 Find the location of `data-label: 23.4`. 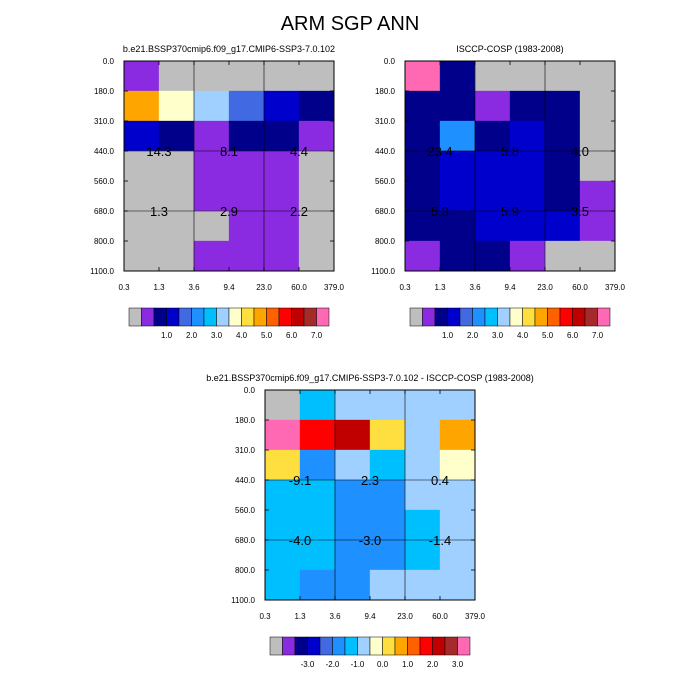

data-label: 23.4 is located at coordinates (439, 151).